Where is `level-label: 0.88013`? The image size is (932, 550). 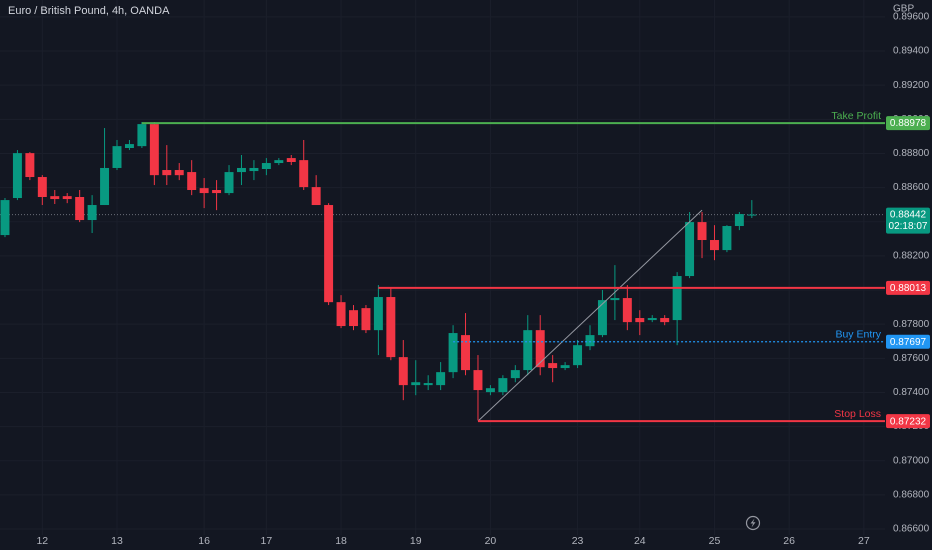 level-label: 0.88013 is located at coordinates (908, 288).